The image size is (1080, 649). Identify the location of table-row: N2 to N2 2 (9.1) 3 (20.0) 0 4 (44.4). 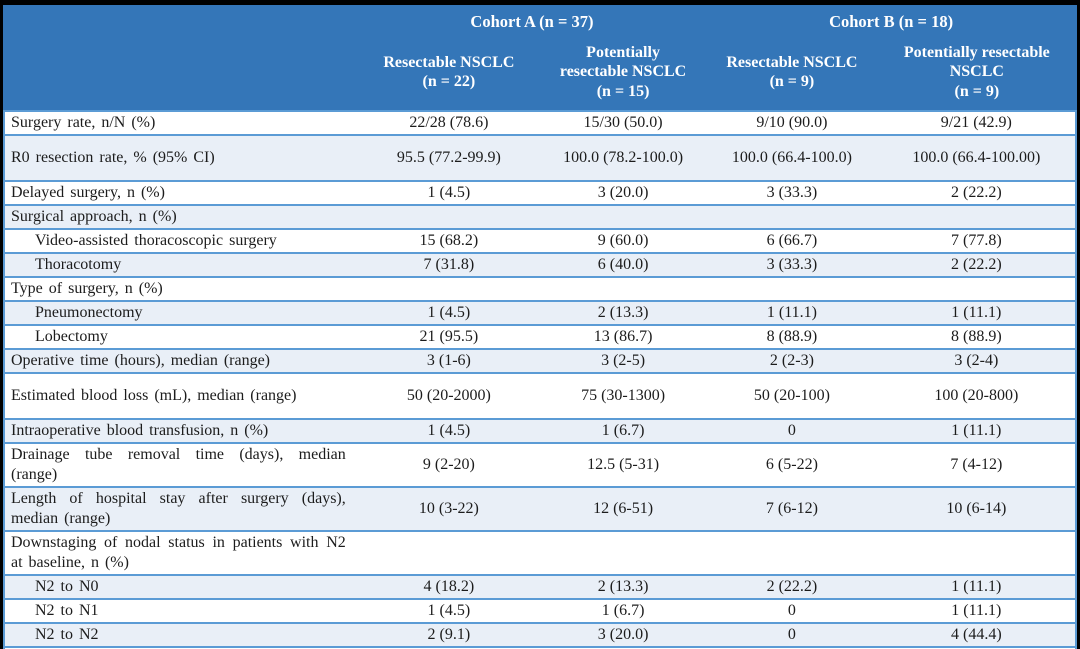
(540, 635).